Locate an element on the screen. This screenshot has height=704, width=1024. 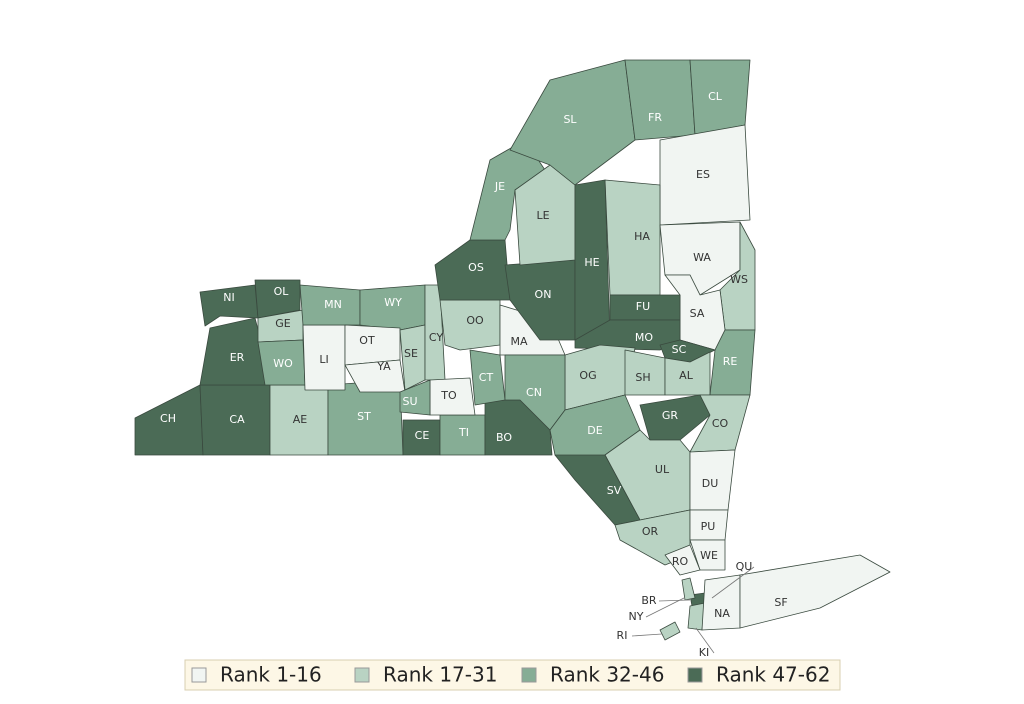
legend-label: Rank 1-16 is located at coordinates (271, 675).